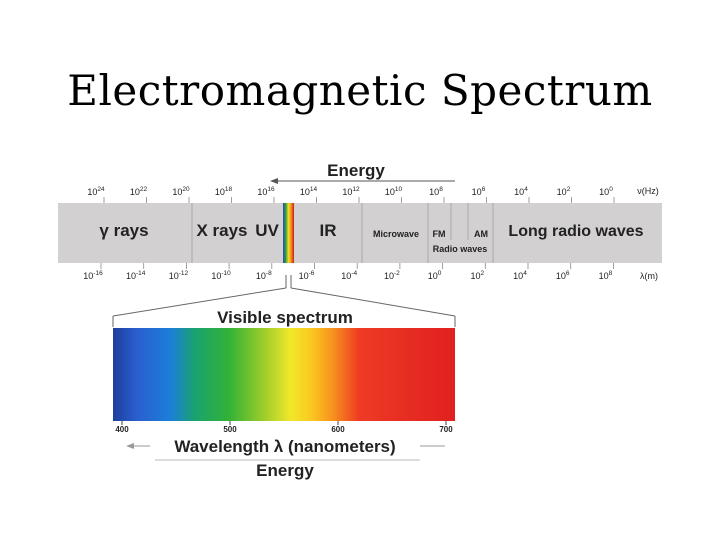 The height and width of the screenshot is (540, 720). What do you see at coordinates (373, 302) in the screenshot?
I see `zoom-line-right` at bounding box center [373, 302].